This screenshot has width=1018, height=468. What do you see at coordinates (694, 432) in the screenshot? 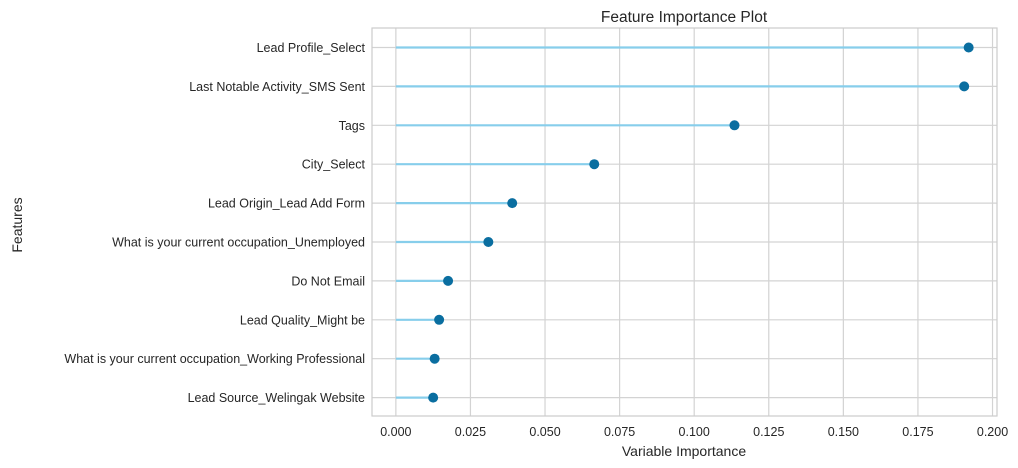
I see `x-tick-label: 0.100` at bounding box center [694, 432].